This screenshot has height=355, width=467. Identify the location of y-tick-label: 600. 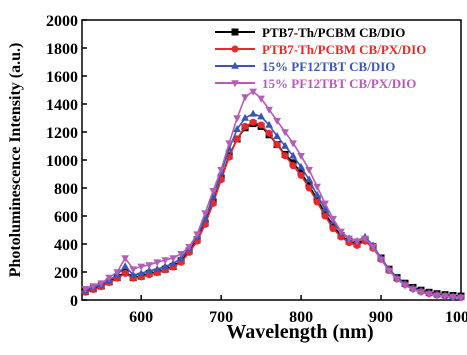
(66, 217).